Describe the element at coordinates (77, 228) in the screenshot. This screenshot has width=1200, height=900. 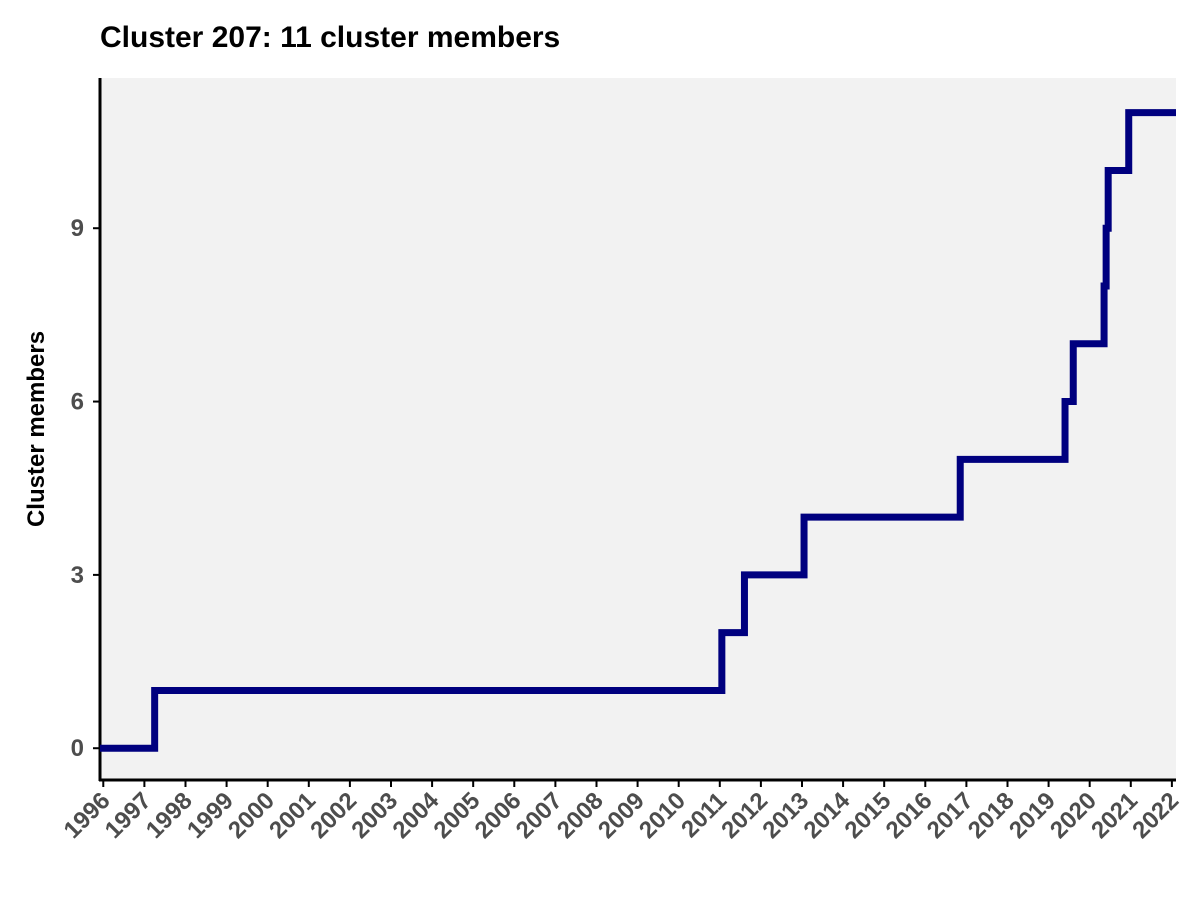
I see `y-tick-label: 9` at that location.